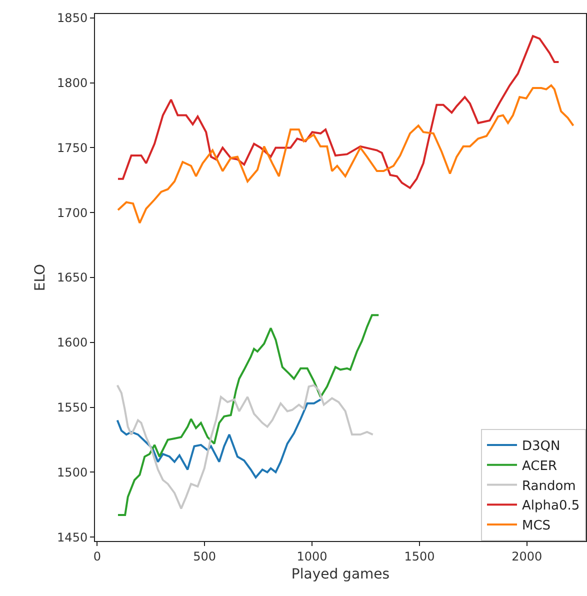 The width and height of the screenshot is (587, 596). I want to click on legend-label: Alpha0.5, so click(551, 506).